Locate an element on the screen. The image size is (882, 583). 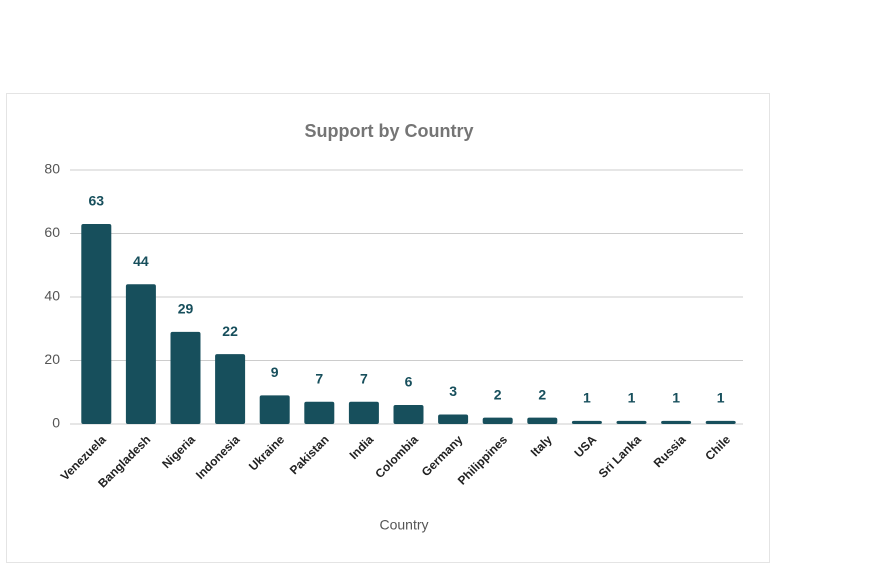
data-label: 6 is located at coordinates (409, 382).